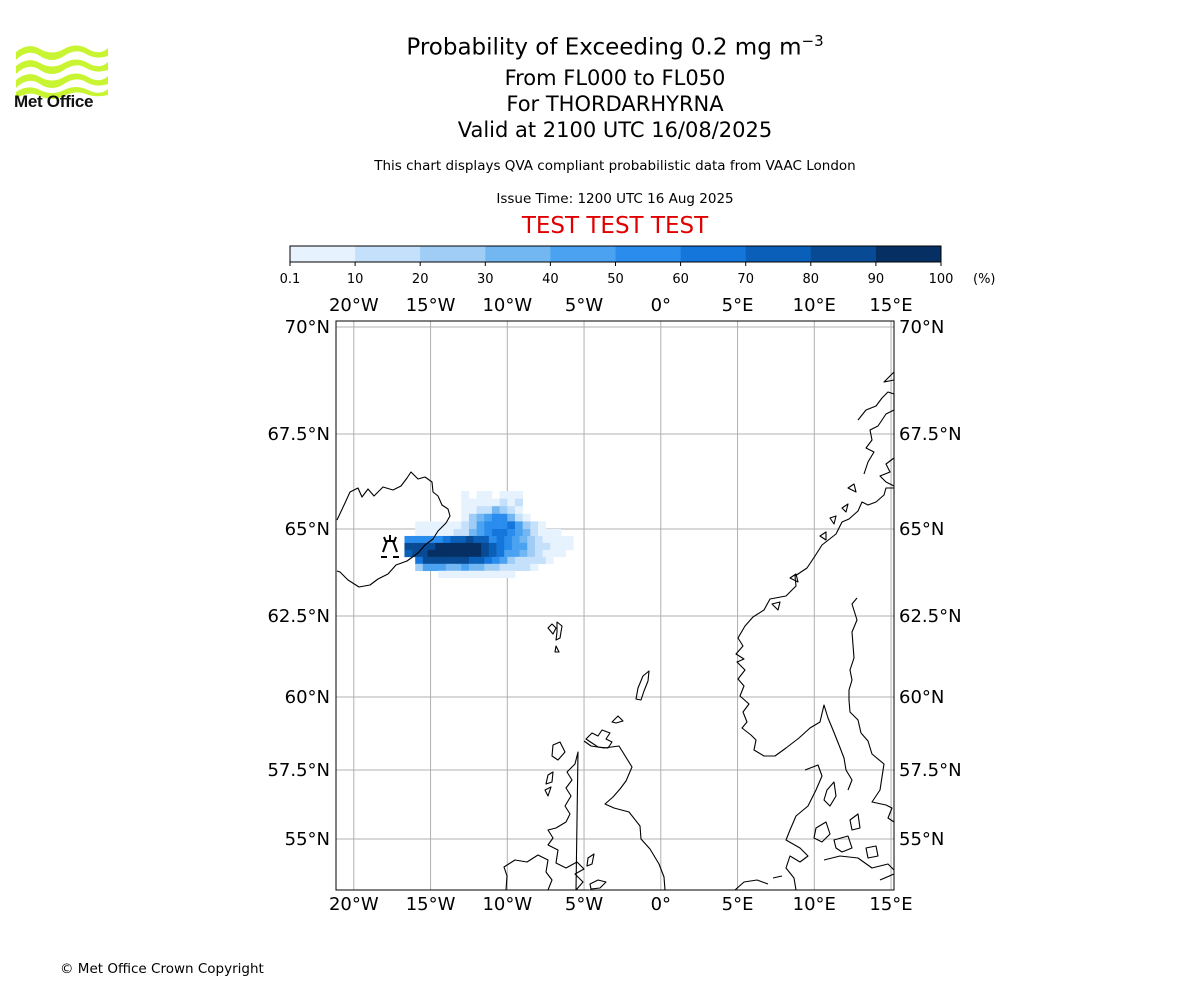 This screenshot has width=1200, height=1000. I want to click on great-britain-coastline, so click(606, 815).